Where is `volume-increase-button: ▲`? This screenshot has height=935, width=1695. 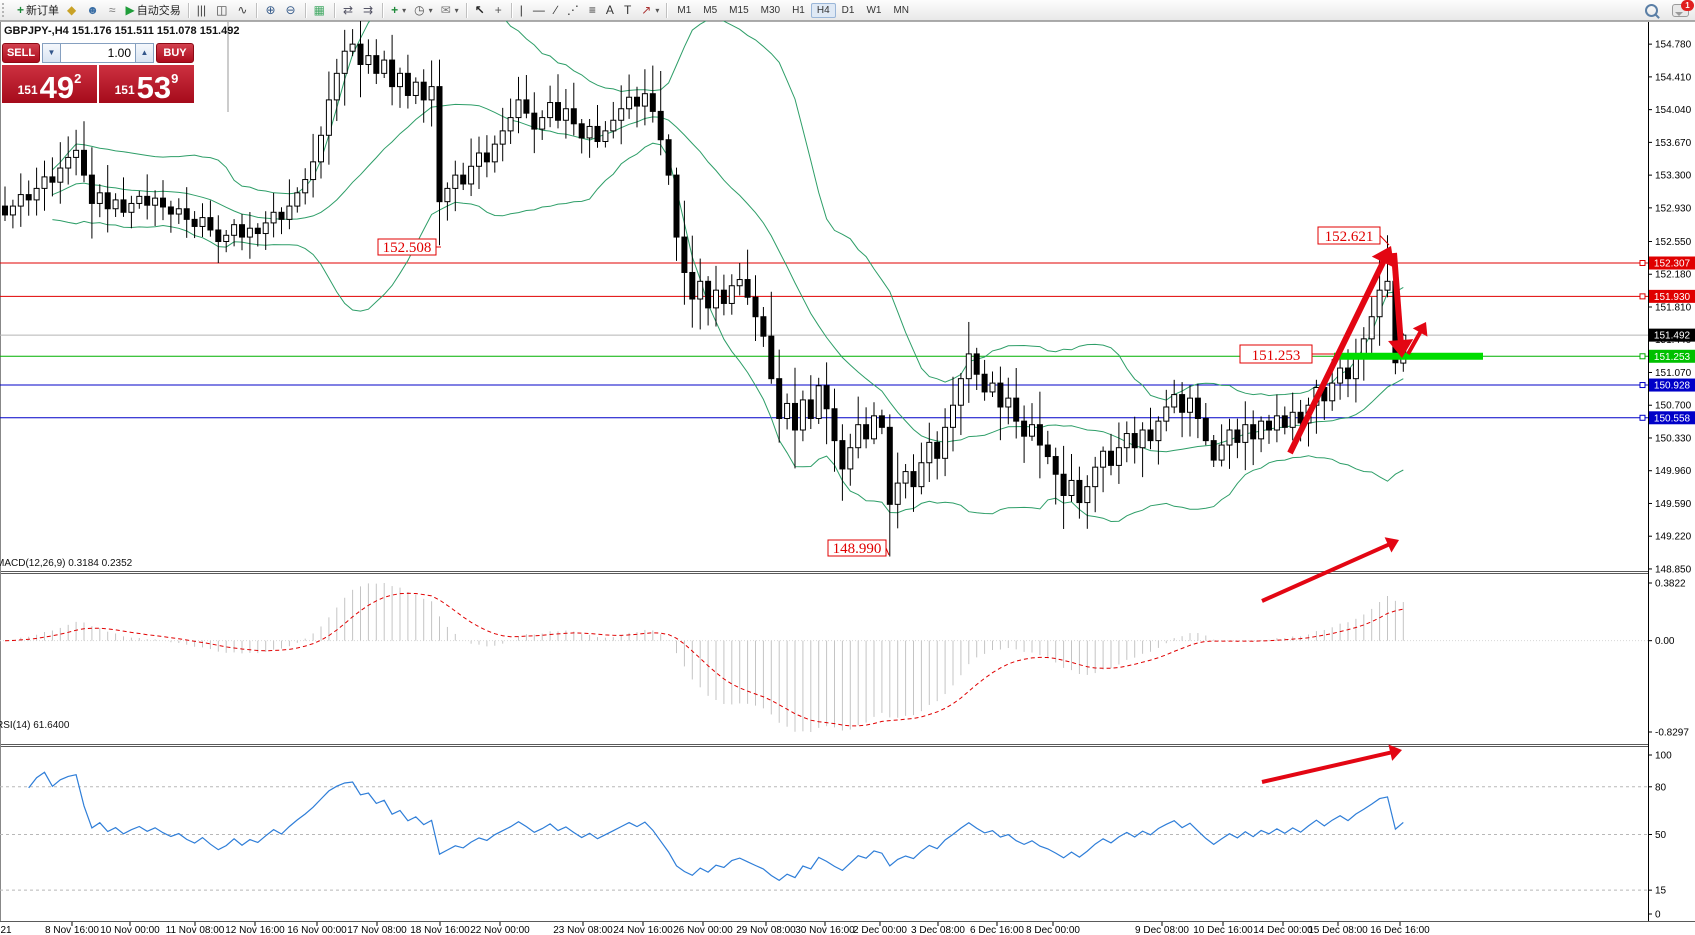
volume-increase-button: ▲ is located at coordinates (144, 53).